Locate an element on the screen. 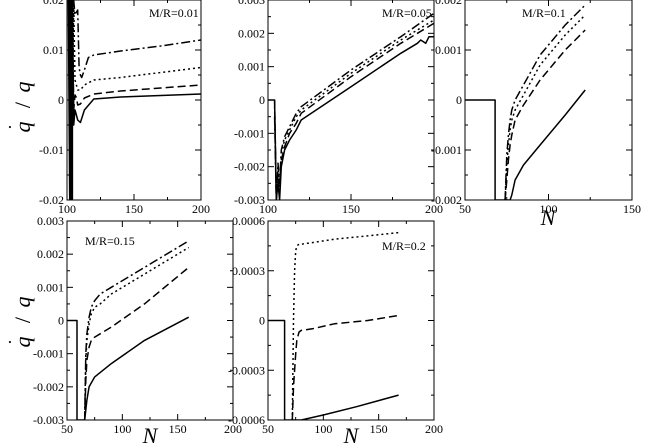  panel-1-ytick-label: 0.01 is located at coordinates (53, 50).